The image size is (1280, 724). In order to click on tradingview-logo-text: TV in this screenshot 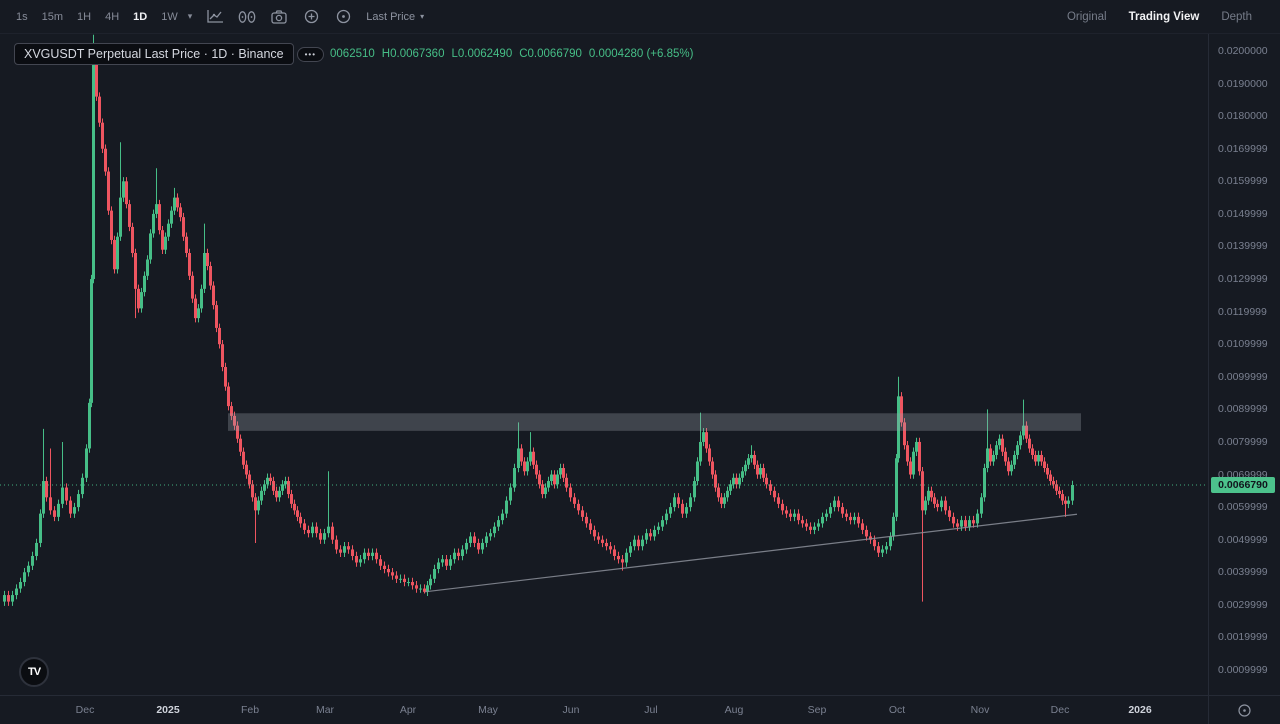, I will do `click(34, 672)`.